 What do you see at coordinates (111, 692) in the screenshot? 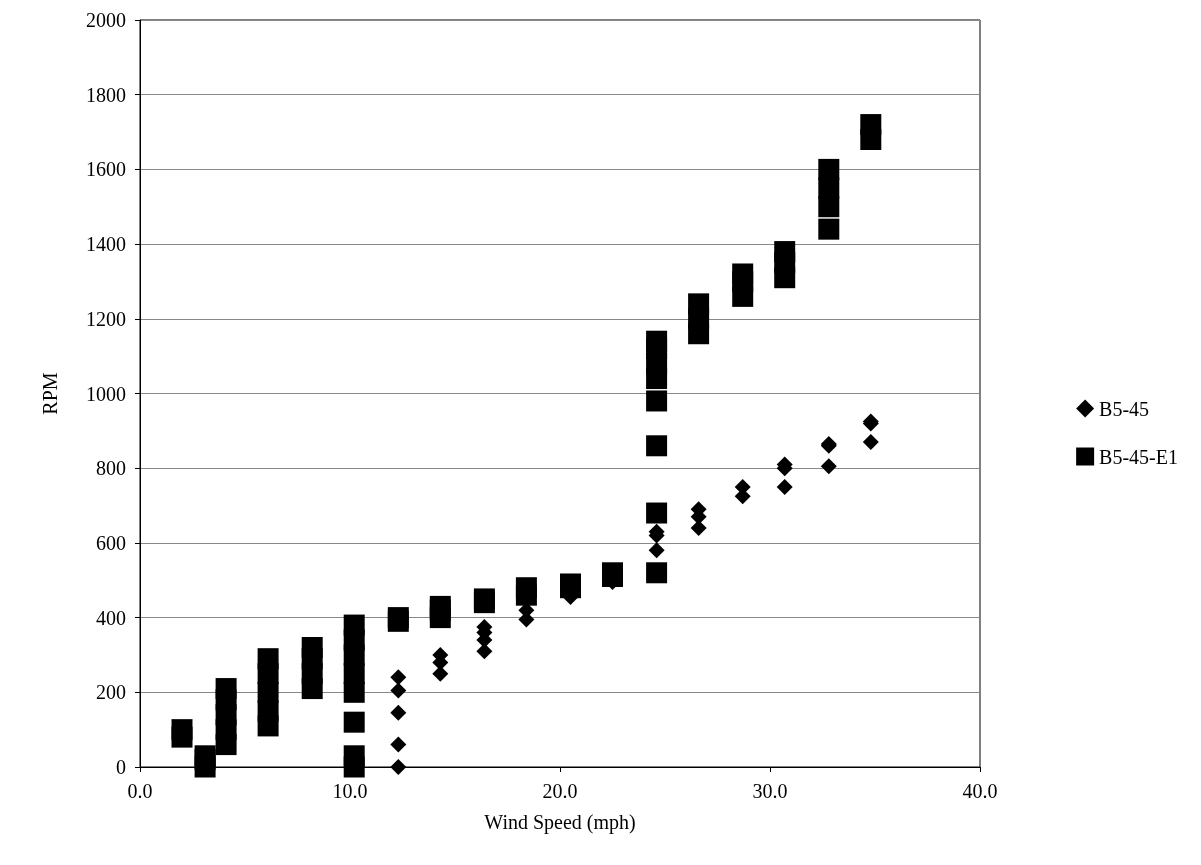
I see `y-tick-label: 200` at bounding box center [111, 692].